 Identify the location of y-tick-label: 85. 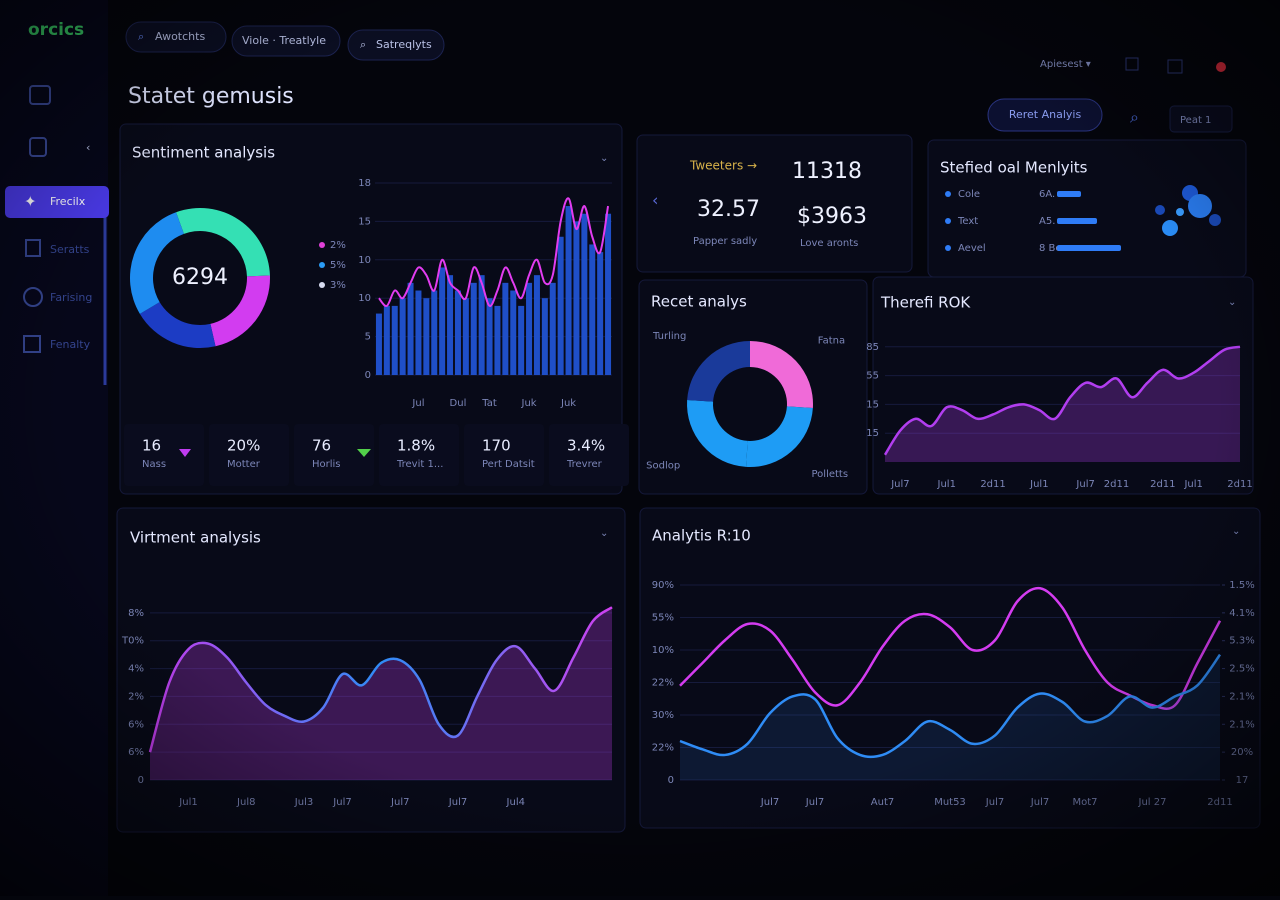
(872, 347).